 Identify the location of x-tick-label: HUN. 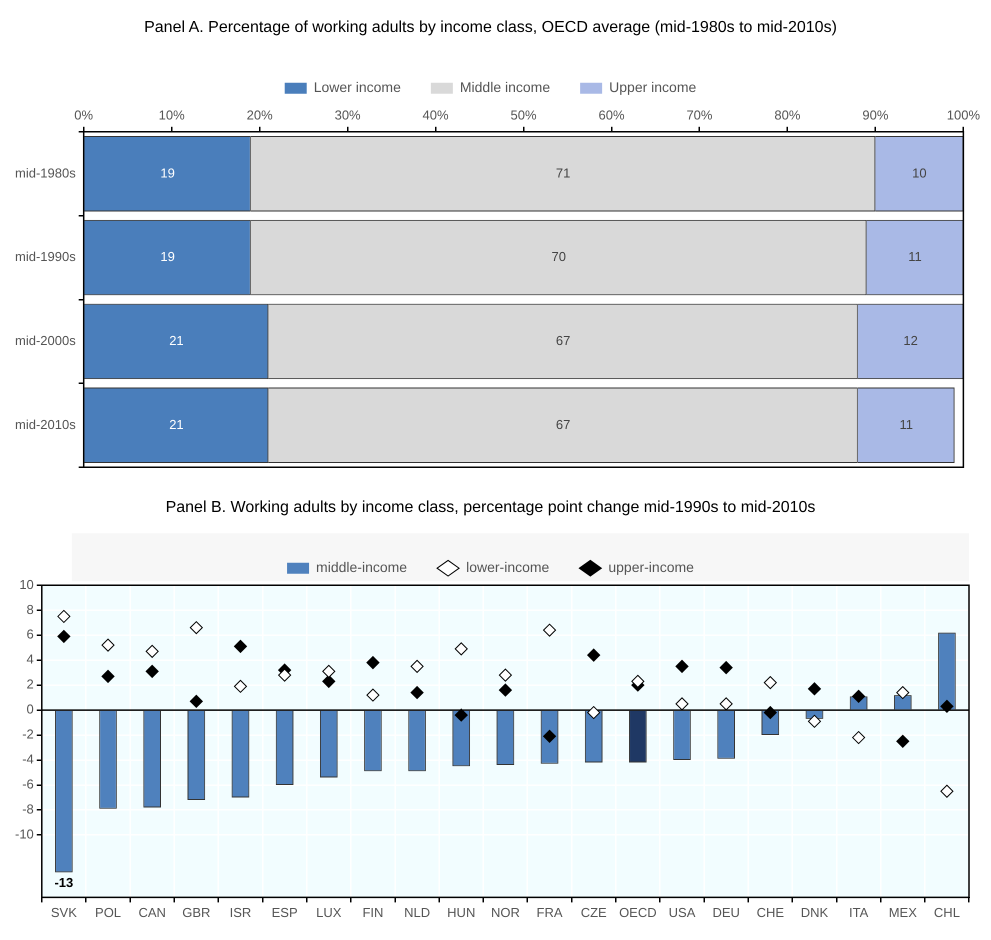
(461, 912).